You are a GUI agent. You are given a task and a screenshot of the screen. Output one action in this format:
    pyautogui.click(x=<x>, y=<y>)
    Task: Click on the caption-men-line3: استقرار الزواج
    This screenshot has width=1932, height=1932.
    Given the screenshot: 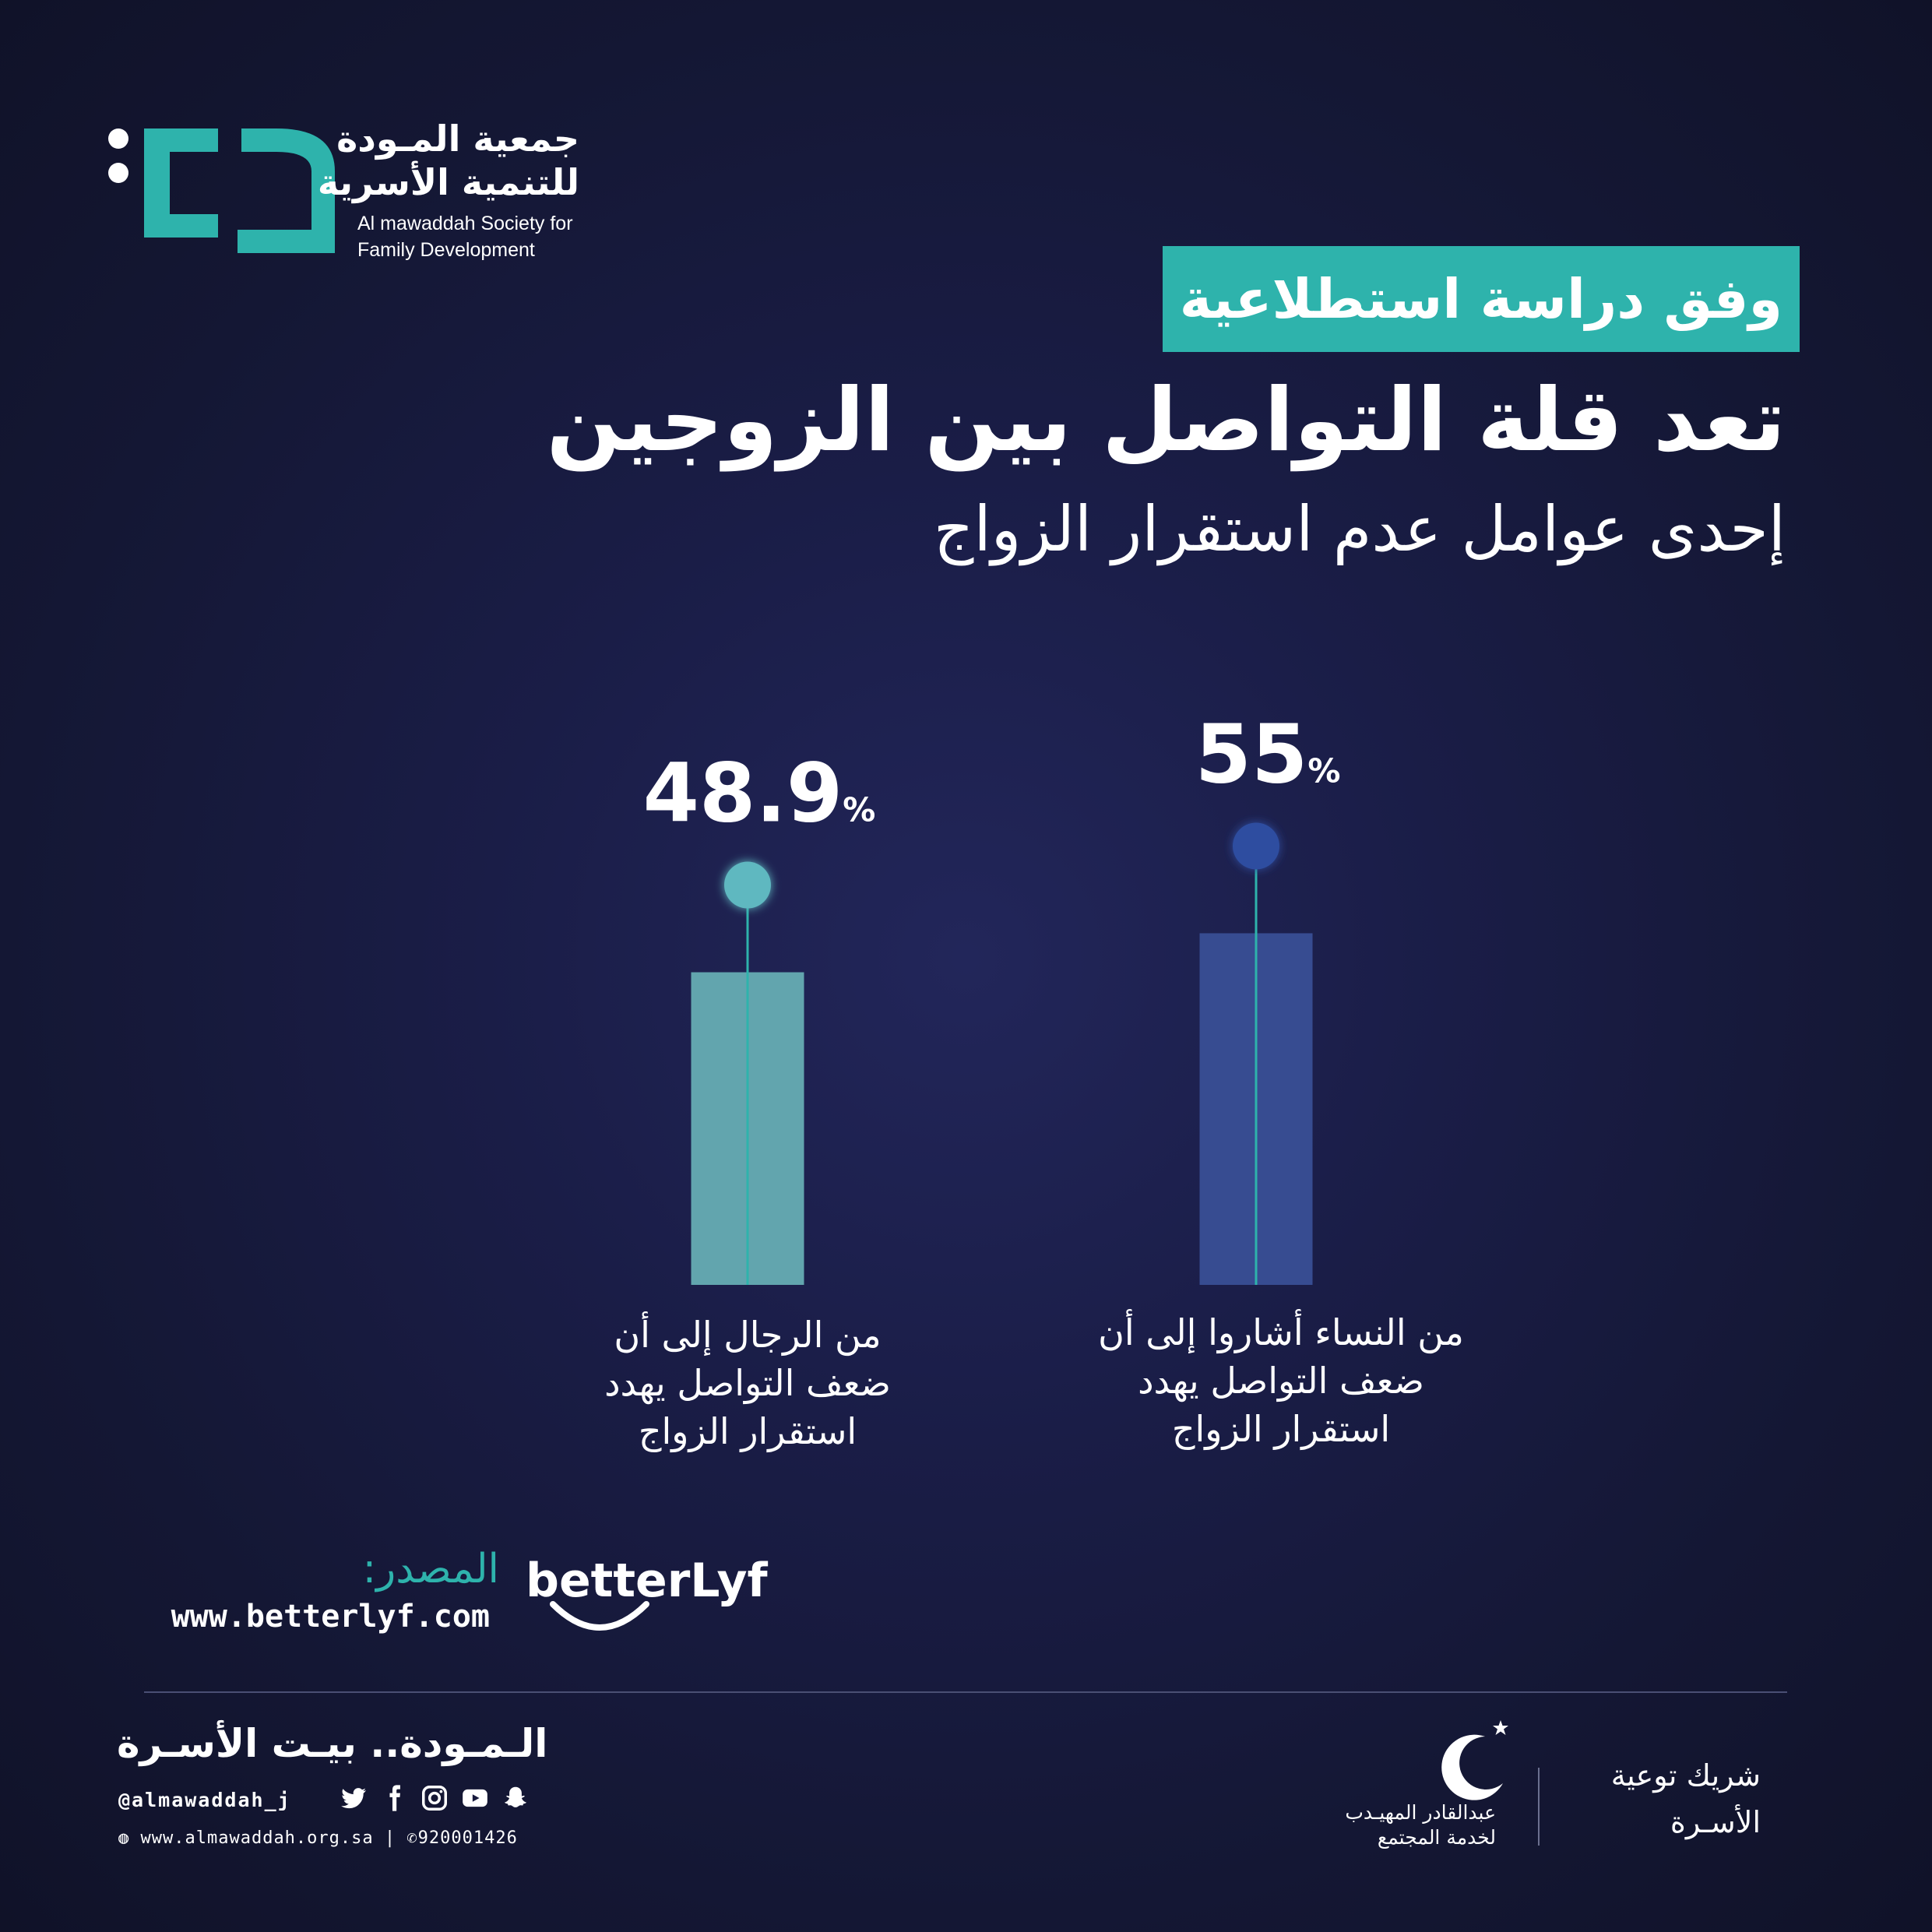 What is the action you would take?
    pyautogui.click(x=747, y=1431)
    